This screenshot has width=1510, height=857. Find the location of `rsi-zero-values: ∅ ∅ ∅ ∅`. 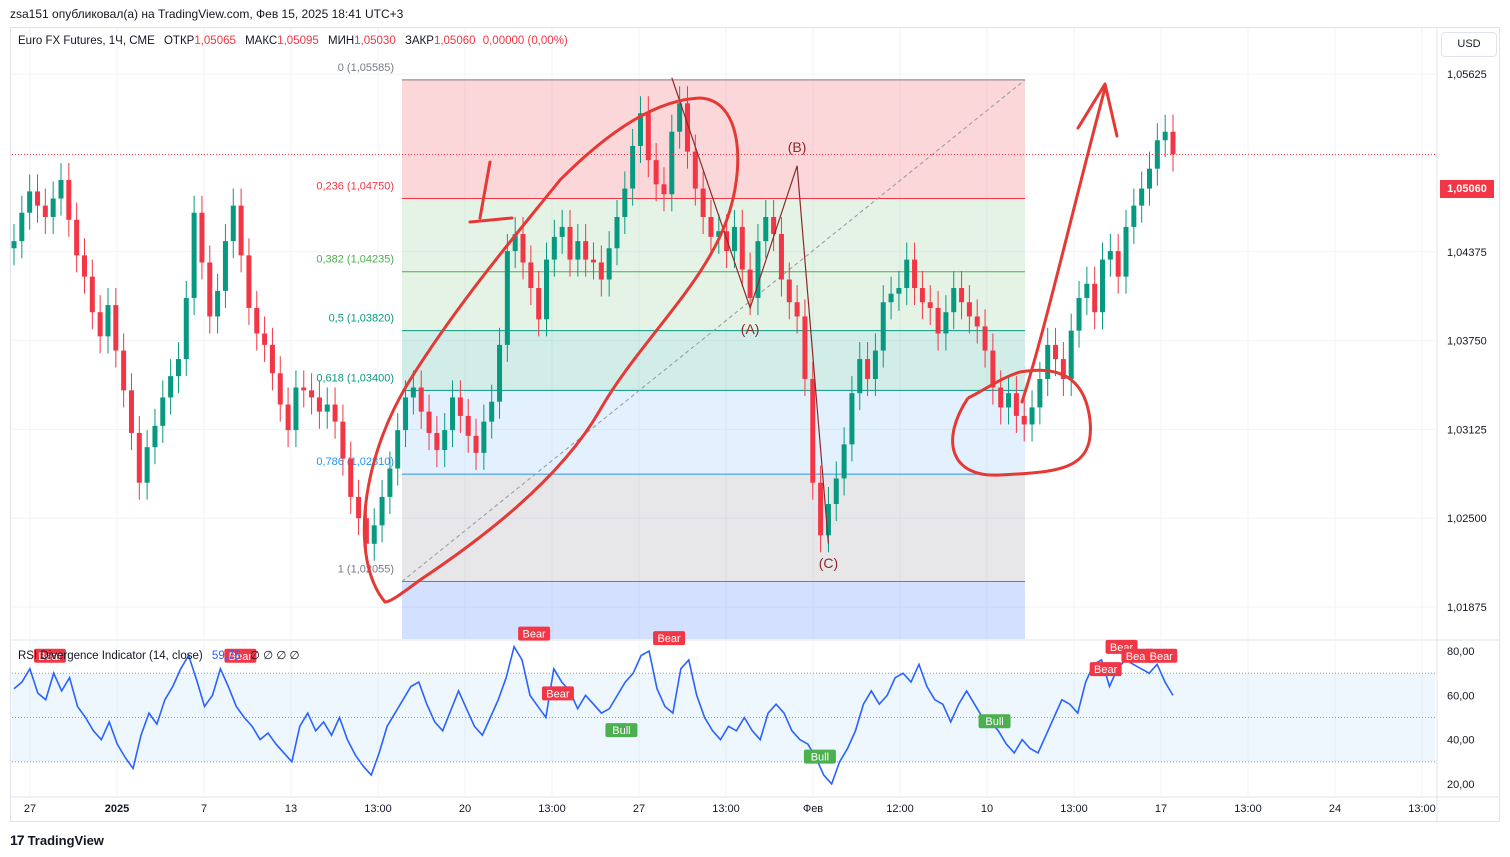

rsi-zero-values: ∅ ∅ ∅ ∅ is located at coordinates (274, 656).